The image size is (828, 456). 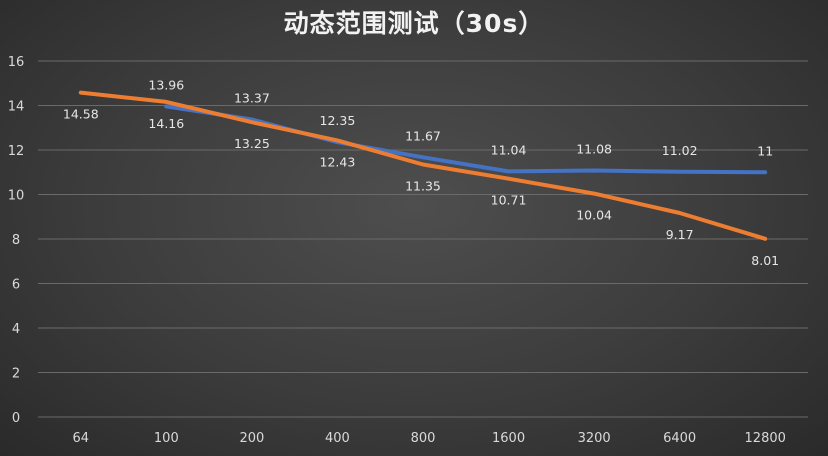 I want to click on y-tick-label: 14, so click(x=16, y=107).